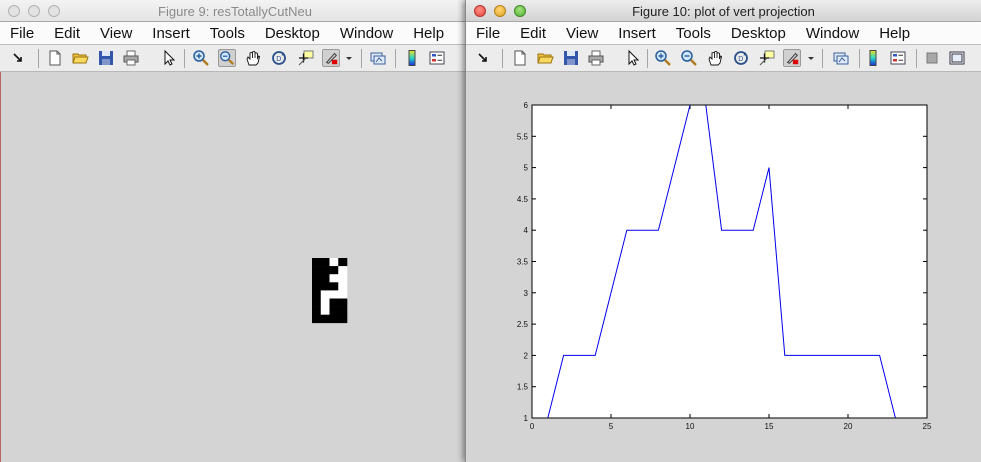 The height and width of the screenshot is (462, 981). What do you see at coordinates (611, 426) in the screenshot?
I see `x-tick-label: 5` at bounding box center [611, 426].